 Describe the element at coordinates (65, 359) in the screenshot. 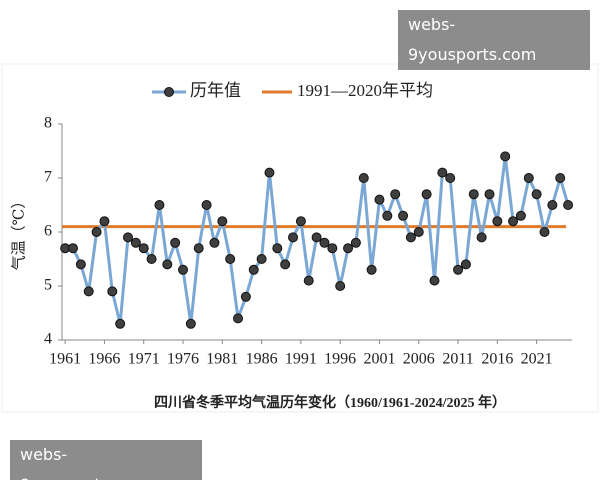

I see `x-tick-label: 1961` at that location.